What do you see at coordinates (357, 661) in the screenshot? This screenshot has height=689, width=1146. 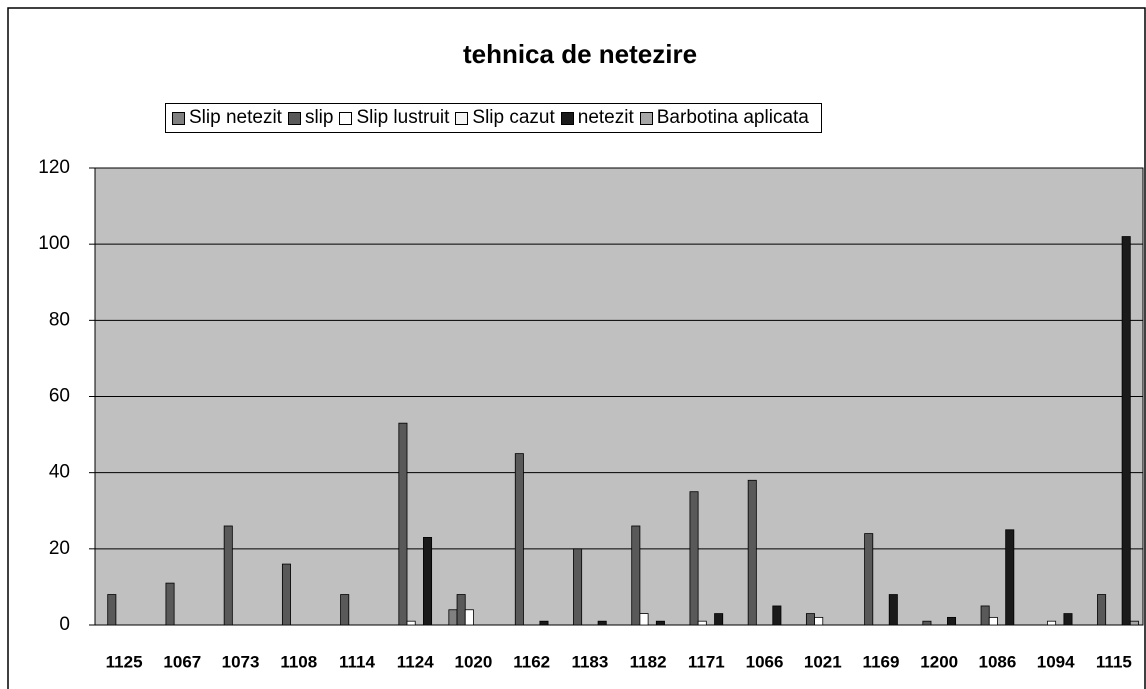 I see `x-tick-label: 1114` at bounding box center [357, 661].